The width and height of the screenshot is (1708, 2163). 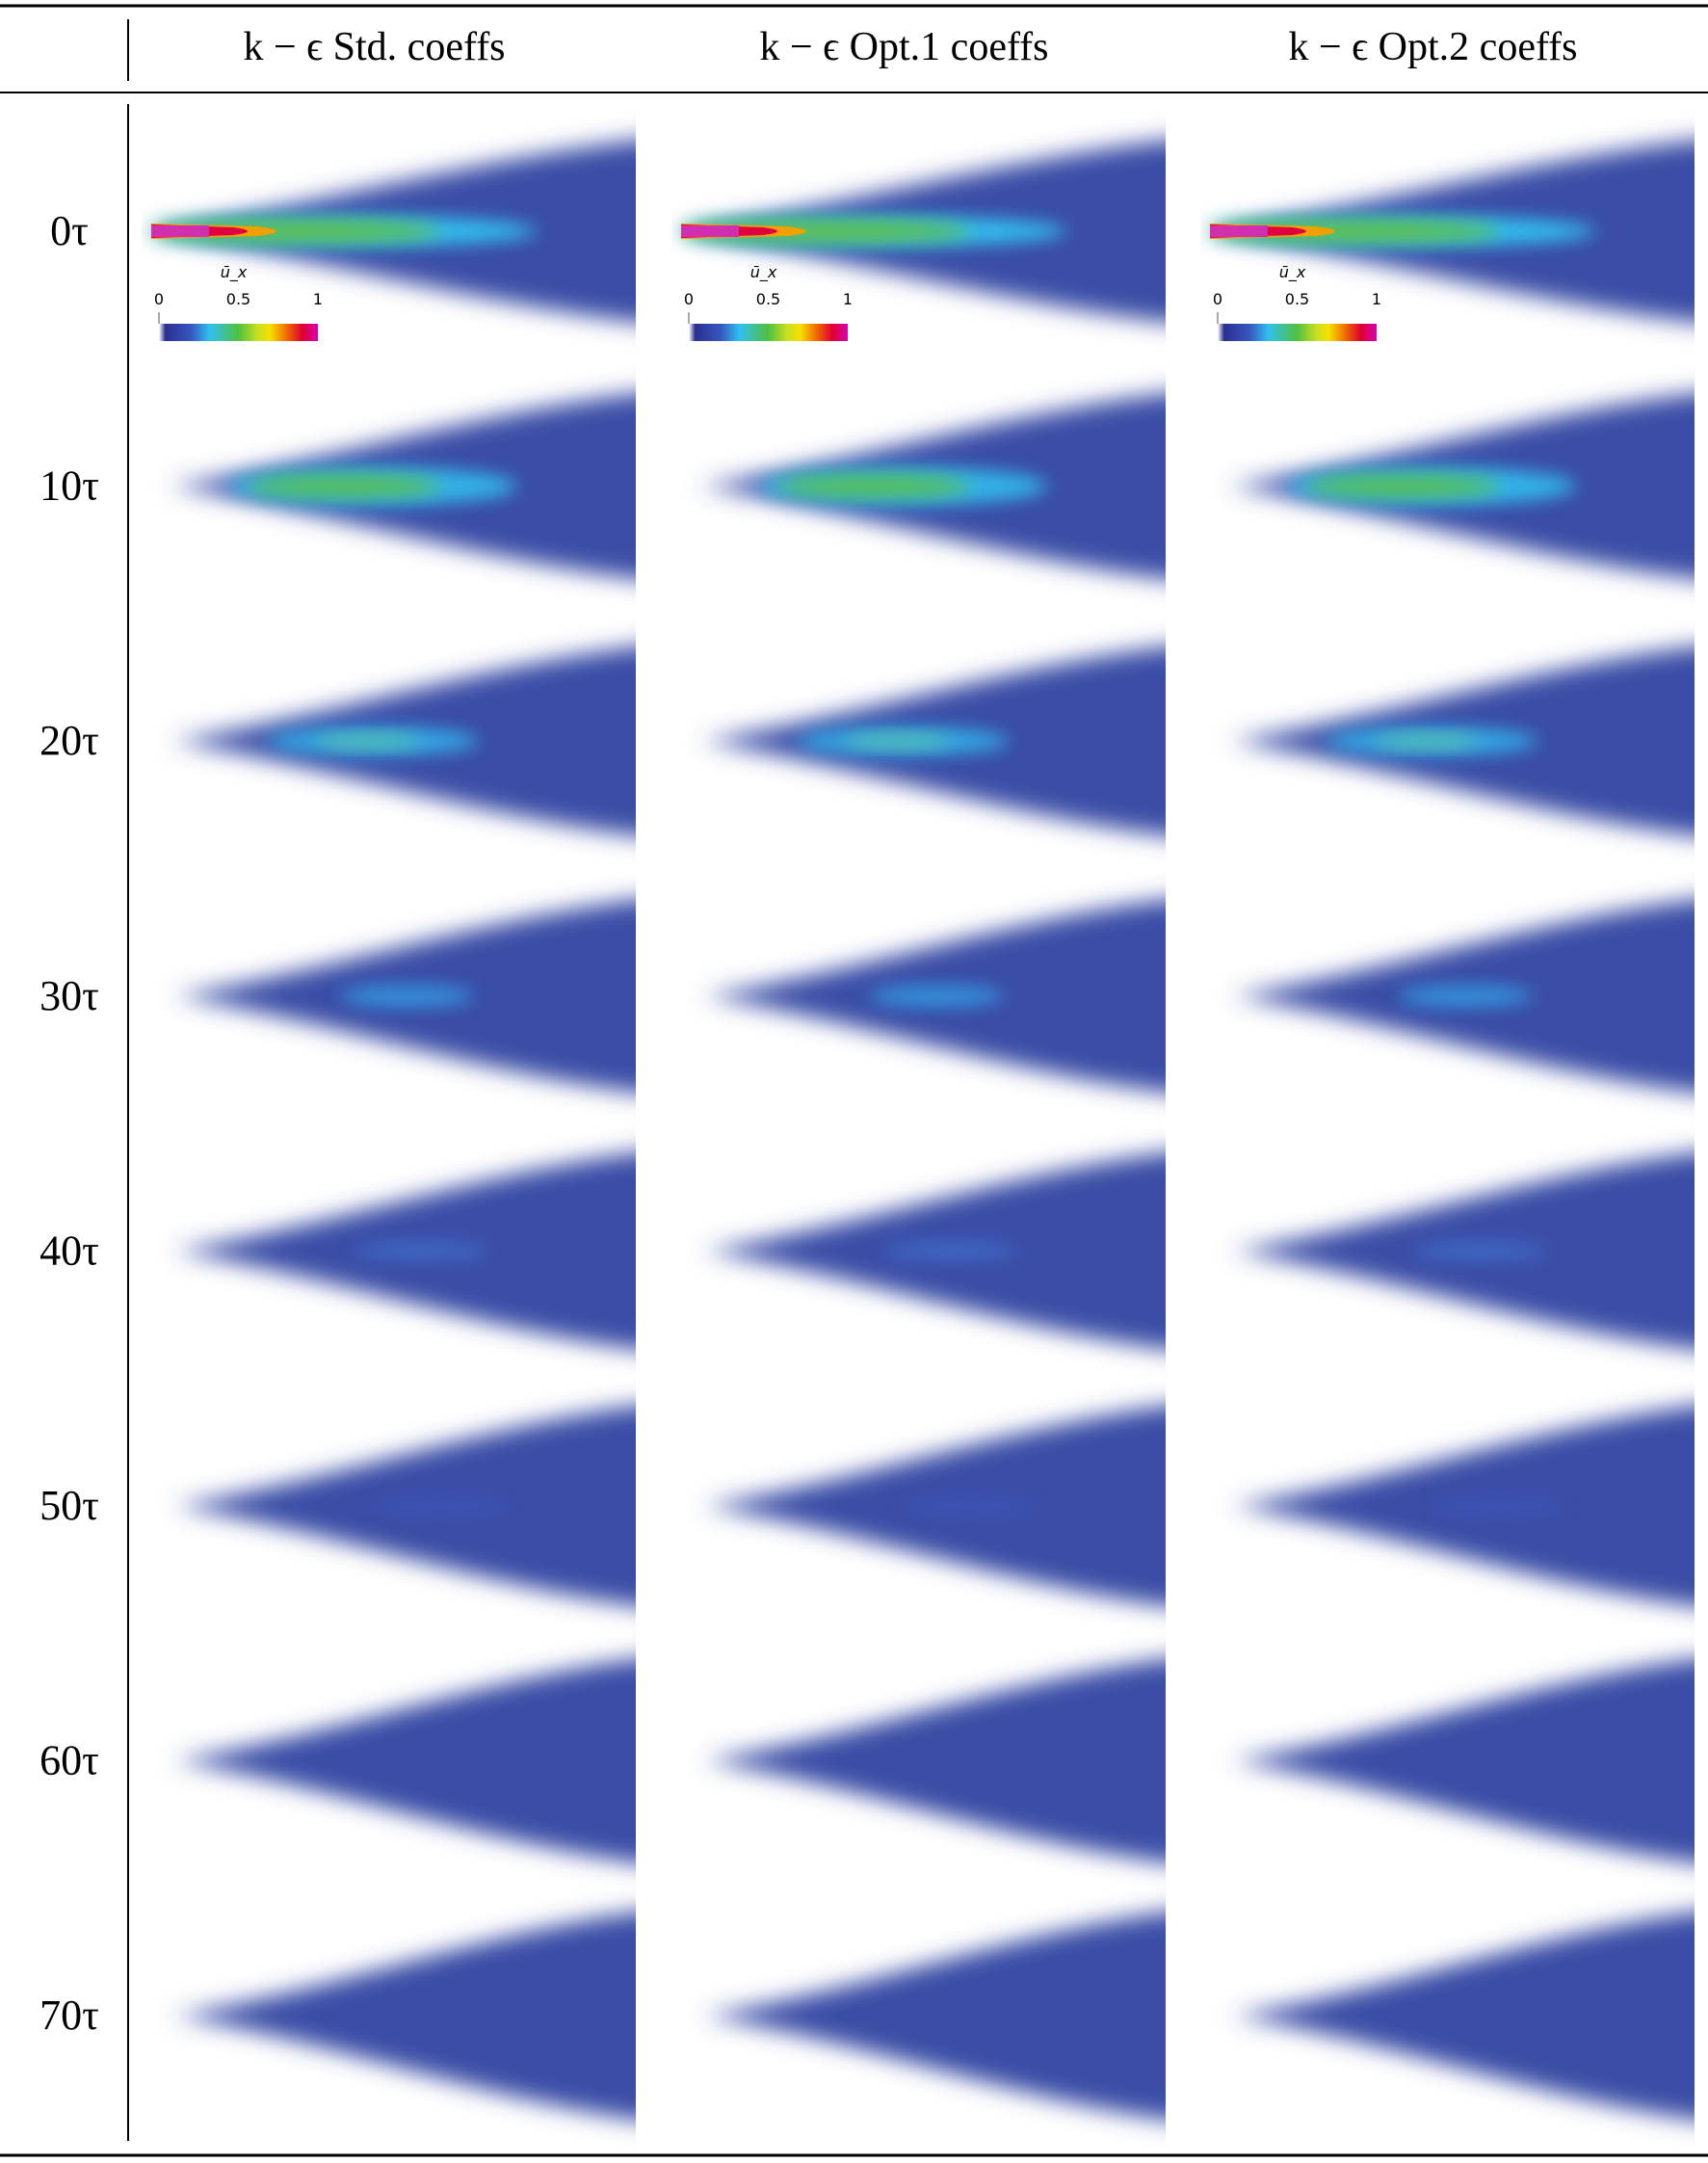 What do you see at coordinates (69, 1251) in the screenshot?
I see `row-label: 40τ` at bounding box center [69, 1251].